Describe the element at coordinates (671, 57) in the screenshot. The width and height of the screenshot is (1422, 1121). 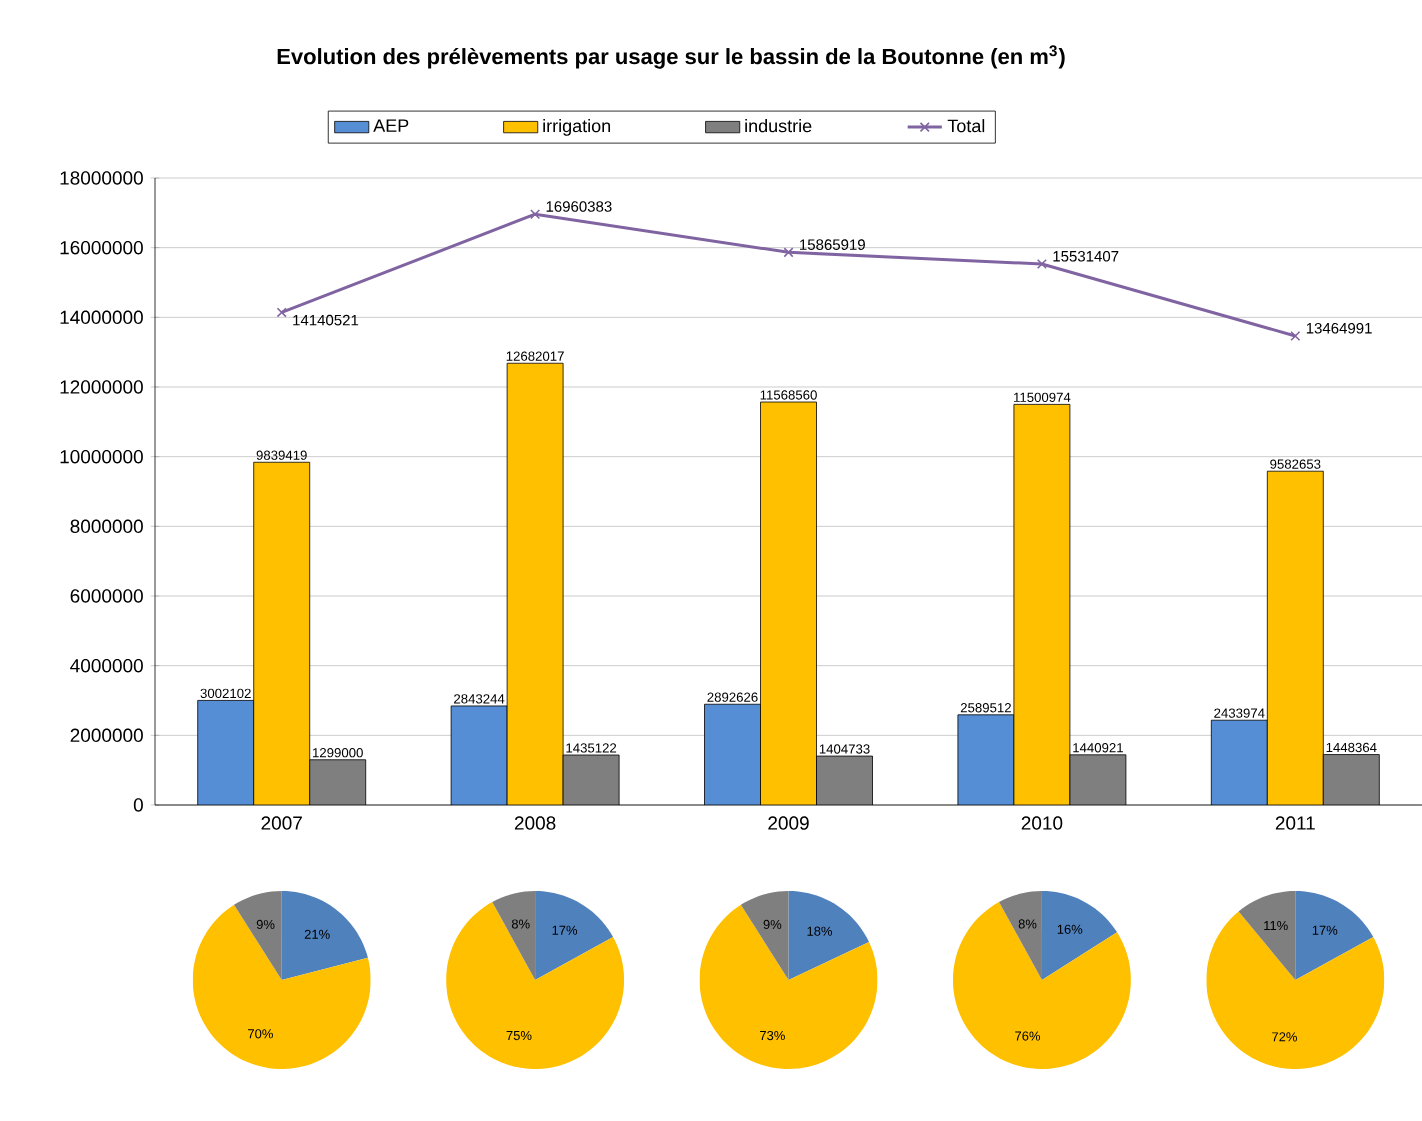
I see `chart-title: Evolution des prélèvements par usage sur le bassin de la Boutonne (en m$^{3}$)` at that location.